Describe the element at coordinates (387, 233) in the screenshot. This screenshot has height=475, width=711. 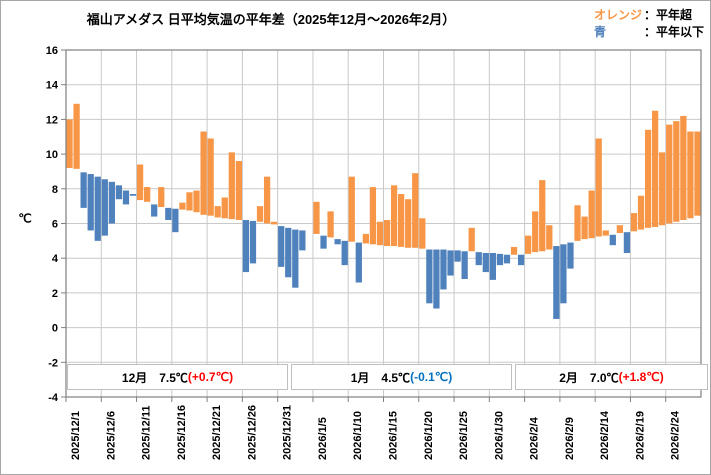
I see `bar-2026/1/15` at that location.